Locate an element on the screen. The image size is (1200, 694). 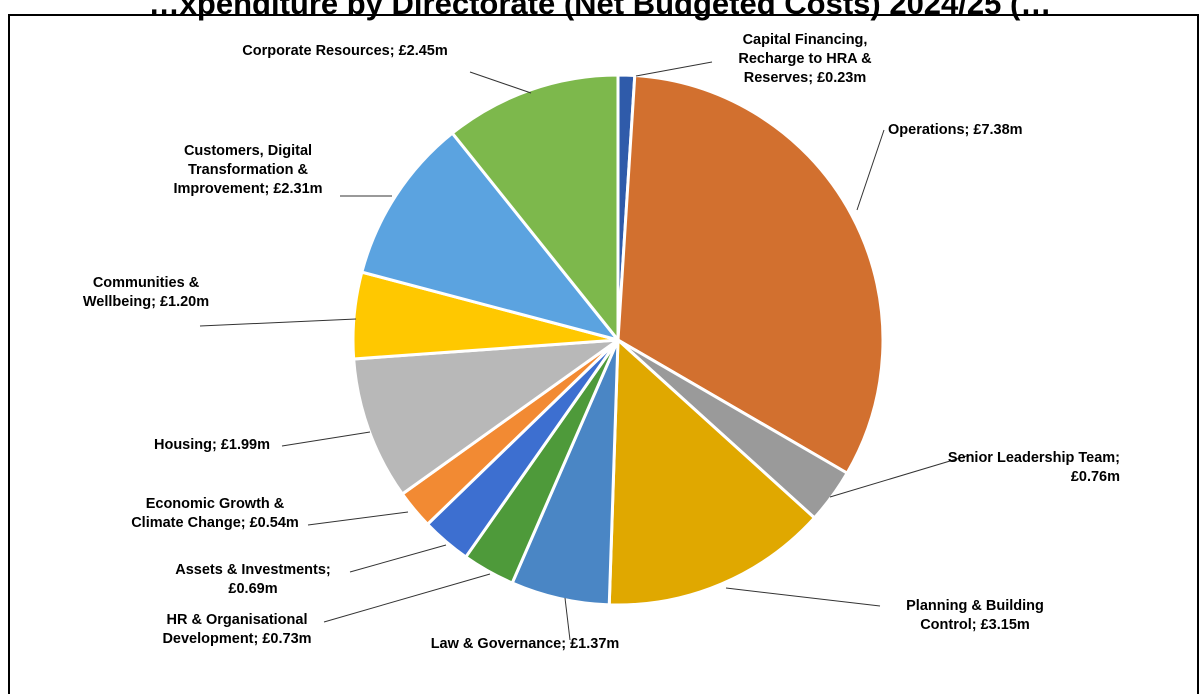
slice-label-10: Communities & Wellbeing; £1.20m is located at coordinates (146, 292).